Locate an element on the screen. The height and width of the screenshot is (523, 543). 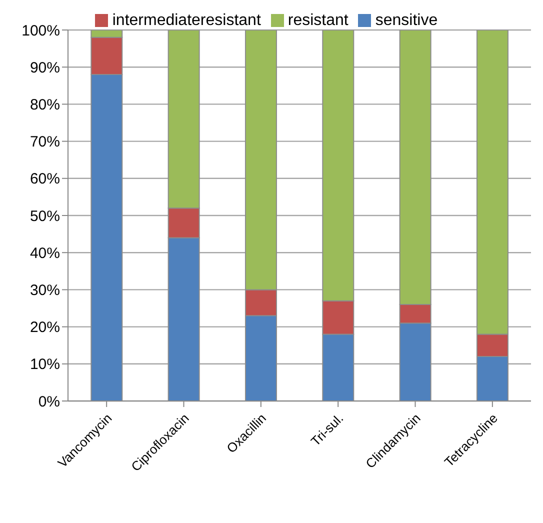
y-tick-label: 50% is located at coordinates (45, 216).